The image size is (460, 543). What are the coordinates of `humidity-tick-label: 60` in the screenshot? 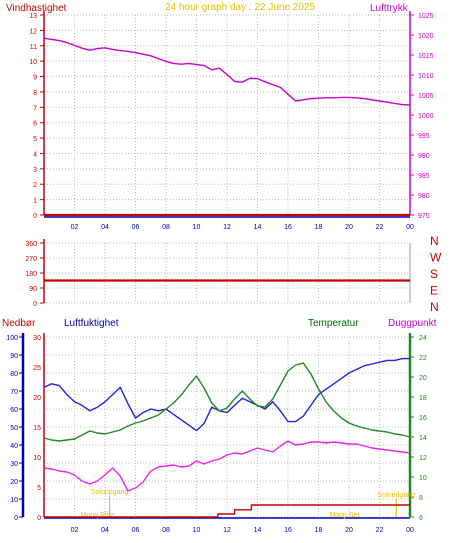 It's located at (14, 410).